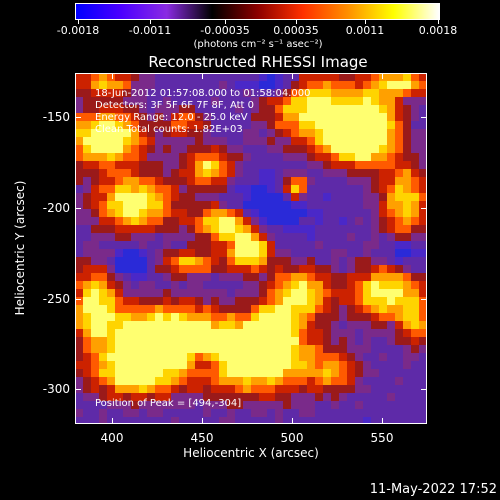 Image resolution: width=500 pixels, height=500 pixels. What do you see at coordinates (78, 30) in the screenshot?
I see `colorbar-tick-label: -0.0018` at bounding box center [78, 30].